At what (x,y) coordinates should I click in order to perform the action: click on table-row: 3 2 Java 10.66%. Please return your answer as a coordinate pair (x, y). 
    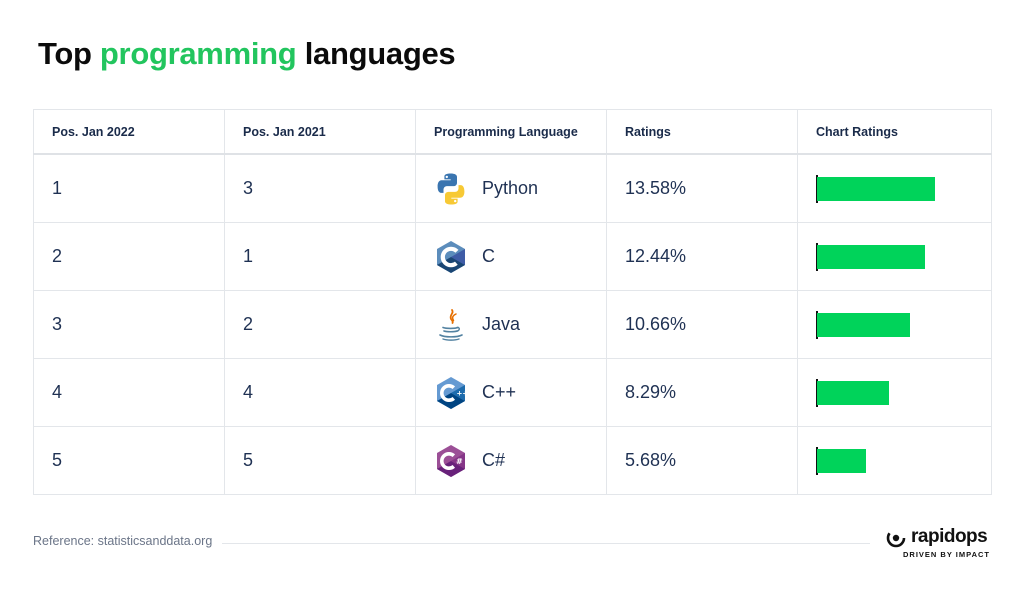
    Looking at the image, I should click on (512, 324).